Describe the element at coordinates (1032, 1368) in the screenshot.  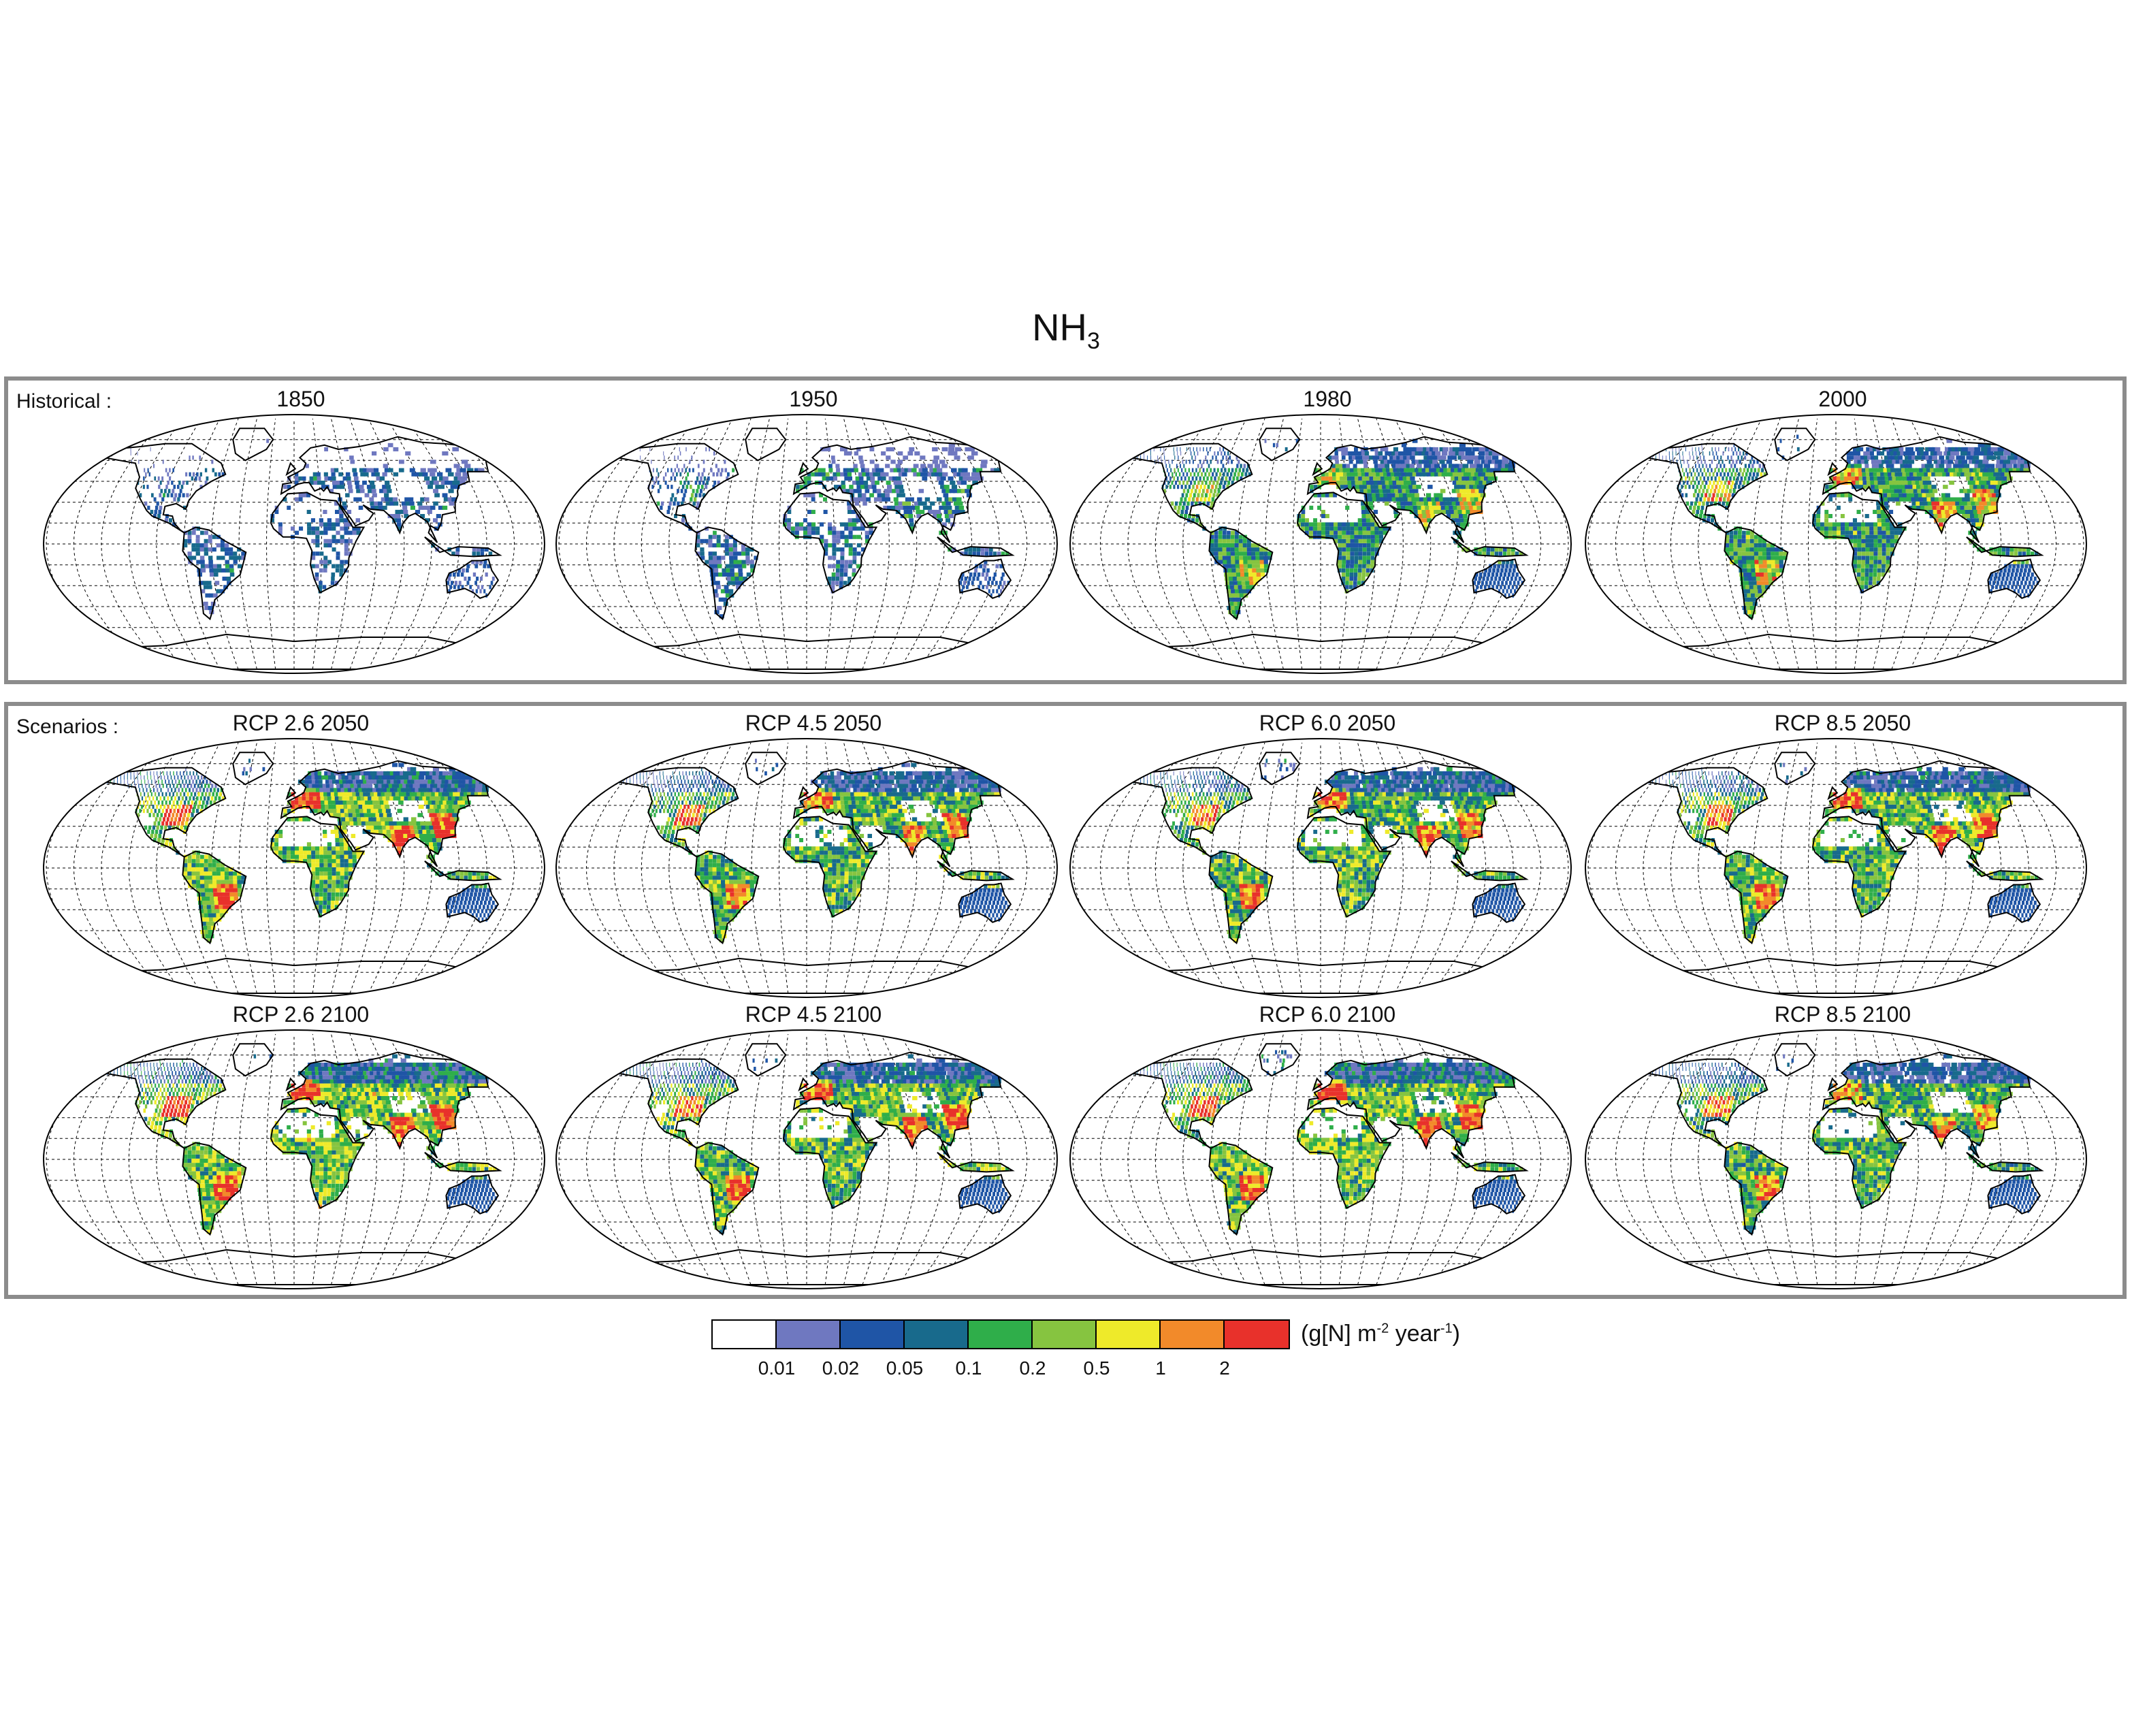
I see `colorbar-tick-label: 0.2` at that location.